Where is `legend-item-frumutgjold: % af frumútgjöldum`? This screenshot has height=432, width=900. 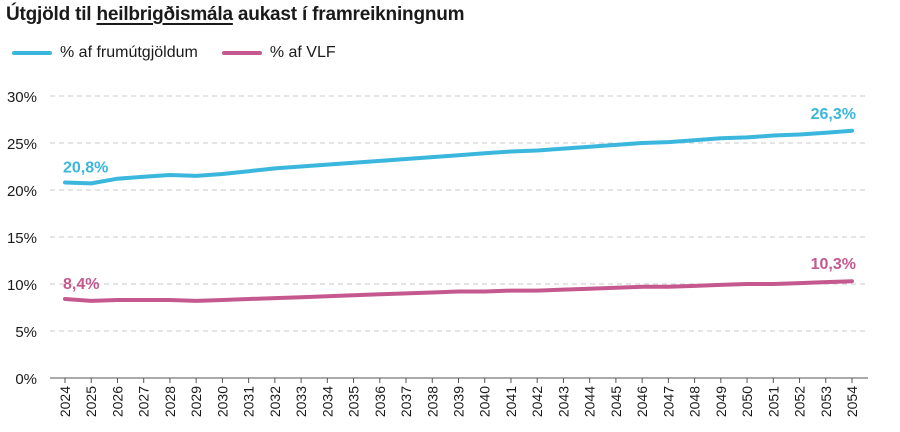
legend-item-frumutgjold: % af frumútgjöldum is located at coordinates (105, 53).